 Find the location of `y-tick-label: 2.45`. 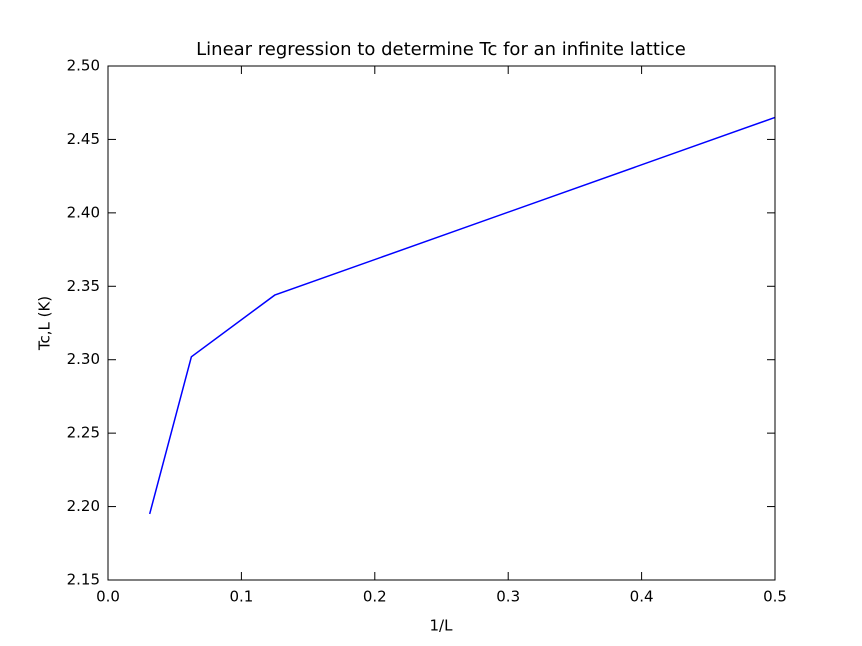

y-tick-label: 2.45 is located at coordinates (83, 139).